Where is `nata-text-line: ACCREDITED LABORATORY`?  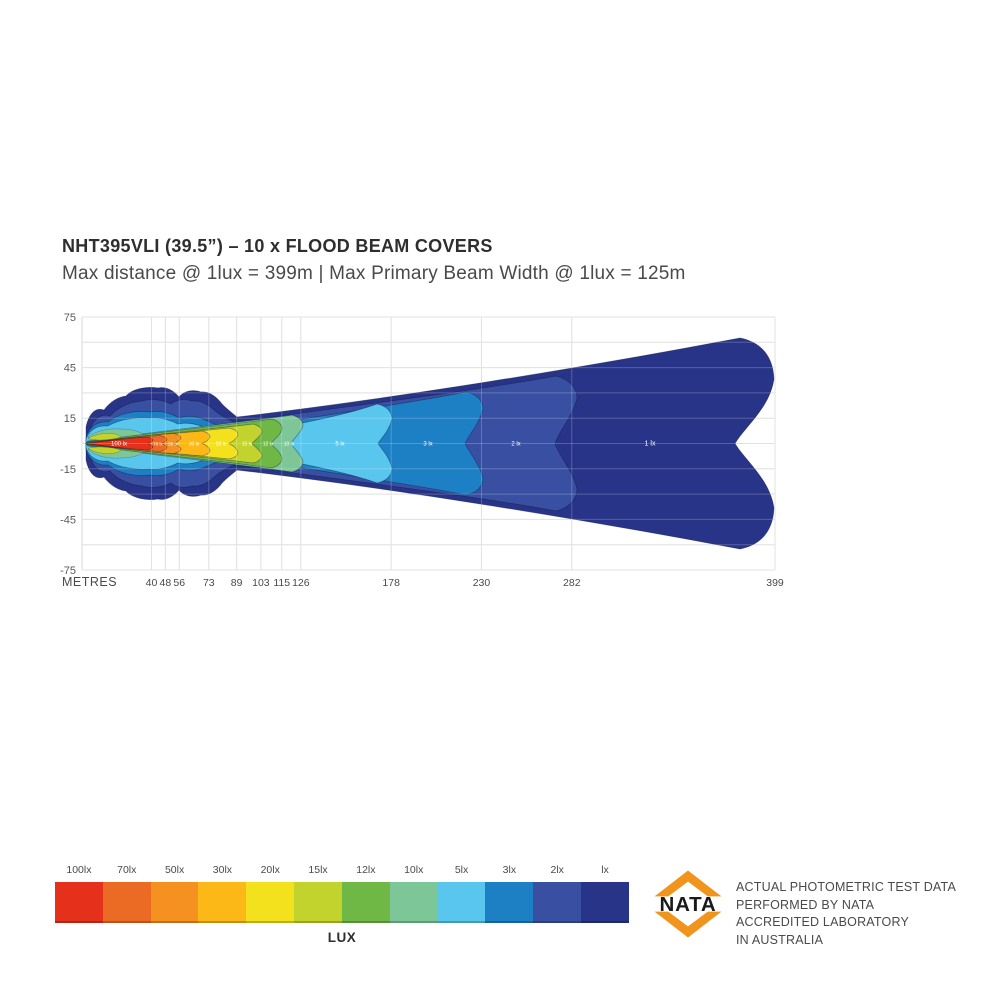
nata-text-line: ACCREDITED LABORATORY is located at coordinates (822, 922).